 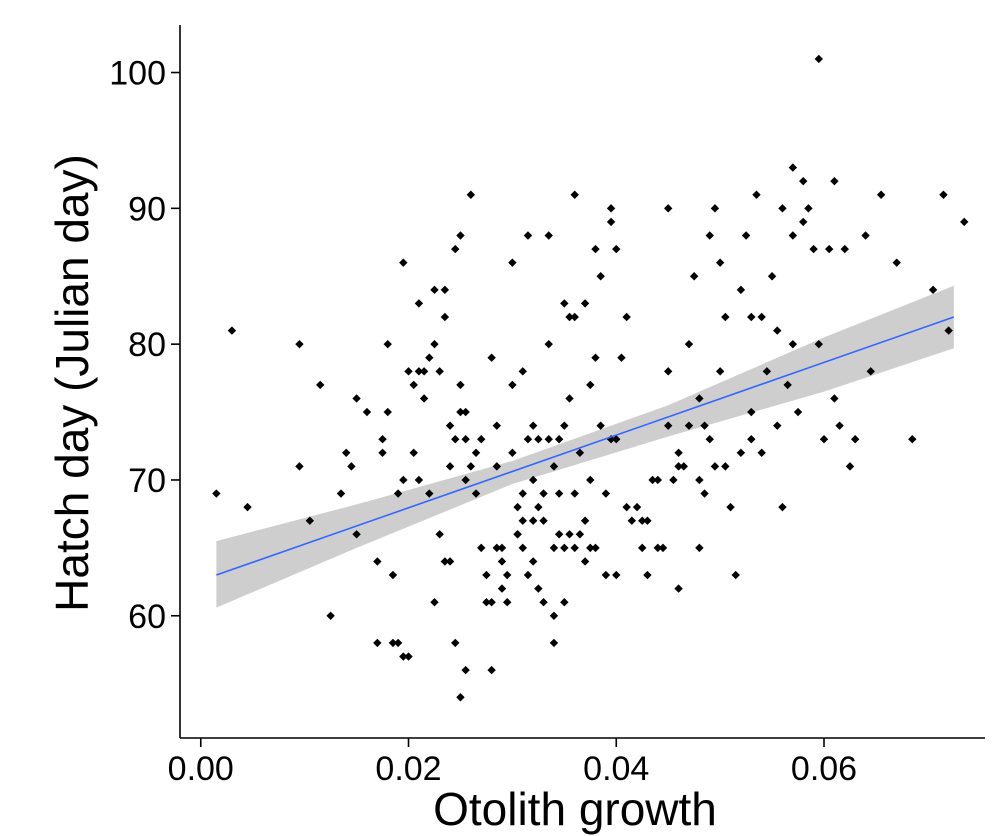 I want to click on y-tick-label: 60, so click(x=147, y=617).